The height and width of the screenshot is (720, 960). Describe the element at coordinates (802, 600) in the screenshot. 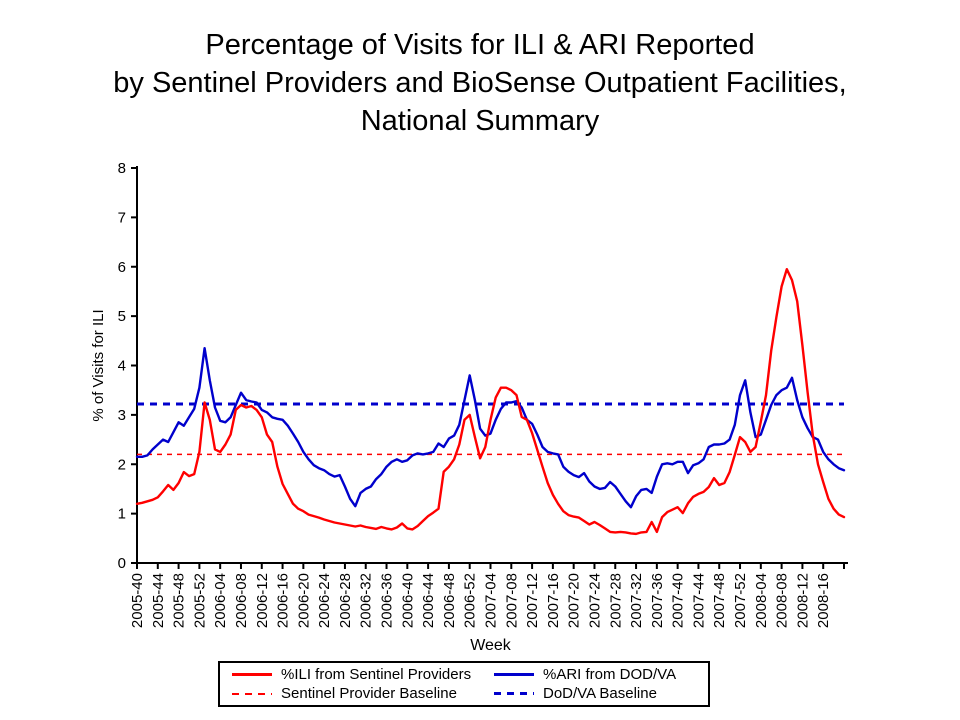

I see `x-tick-label: 2008-12` at that location.